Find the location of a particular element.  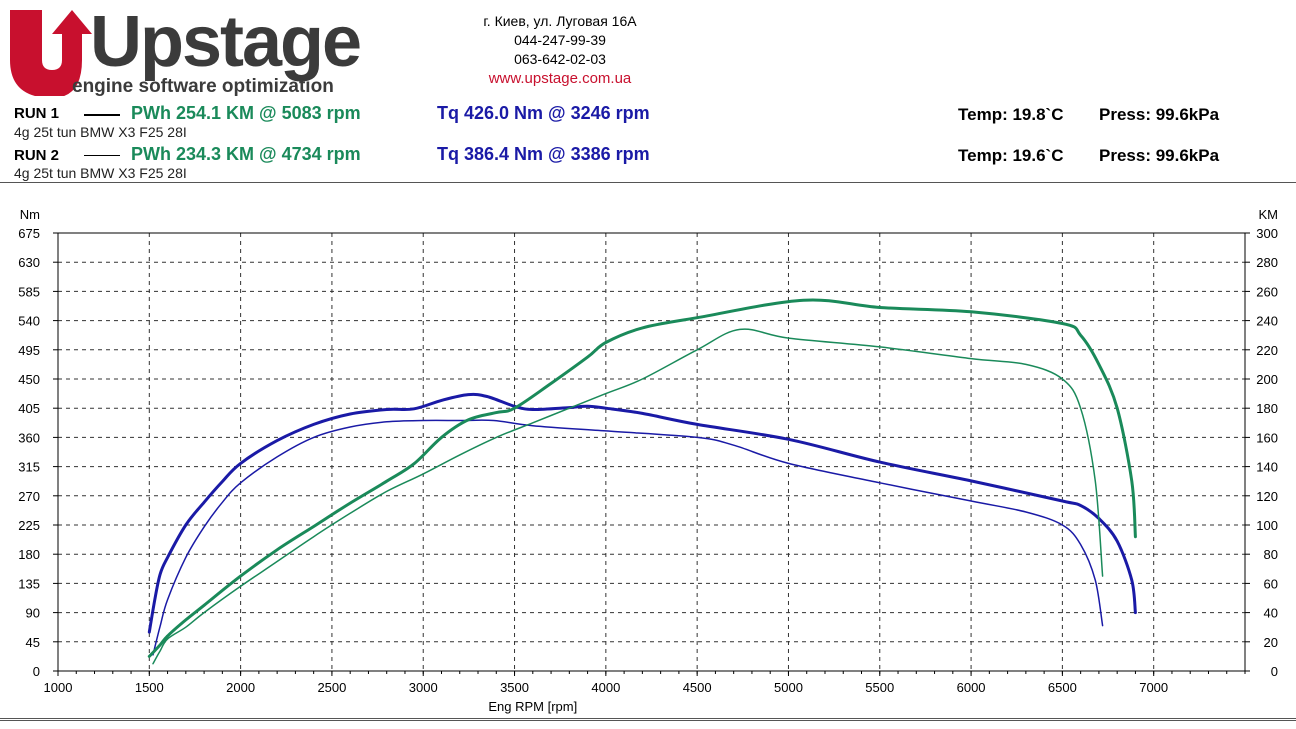

y-right-tick-label: 20 is located at coordinates (1271, 642).